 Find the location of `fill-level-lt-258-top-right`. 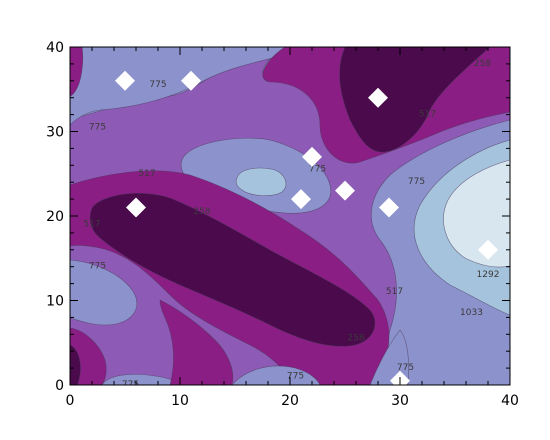

fill-level-lt-258-top-right is located at coordinates (415, 100).